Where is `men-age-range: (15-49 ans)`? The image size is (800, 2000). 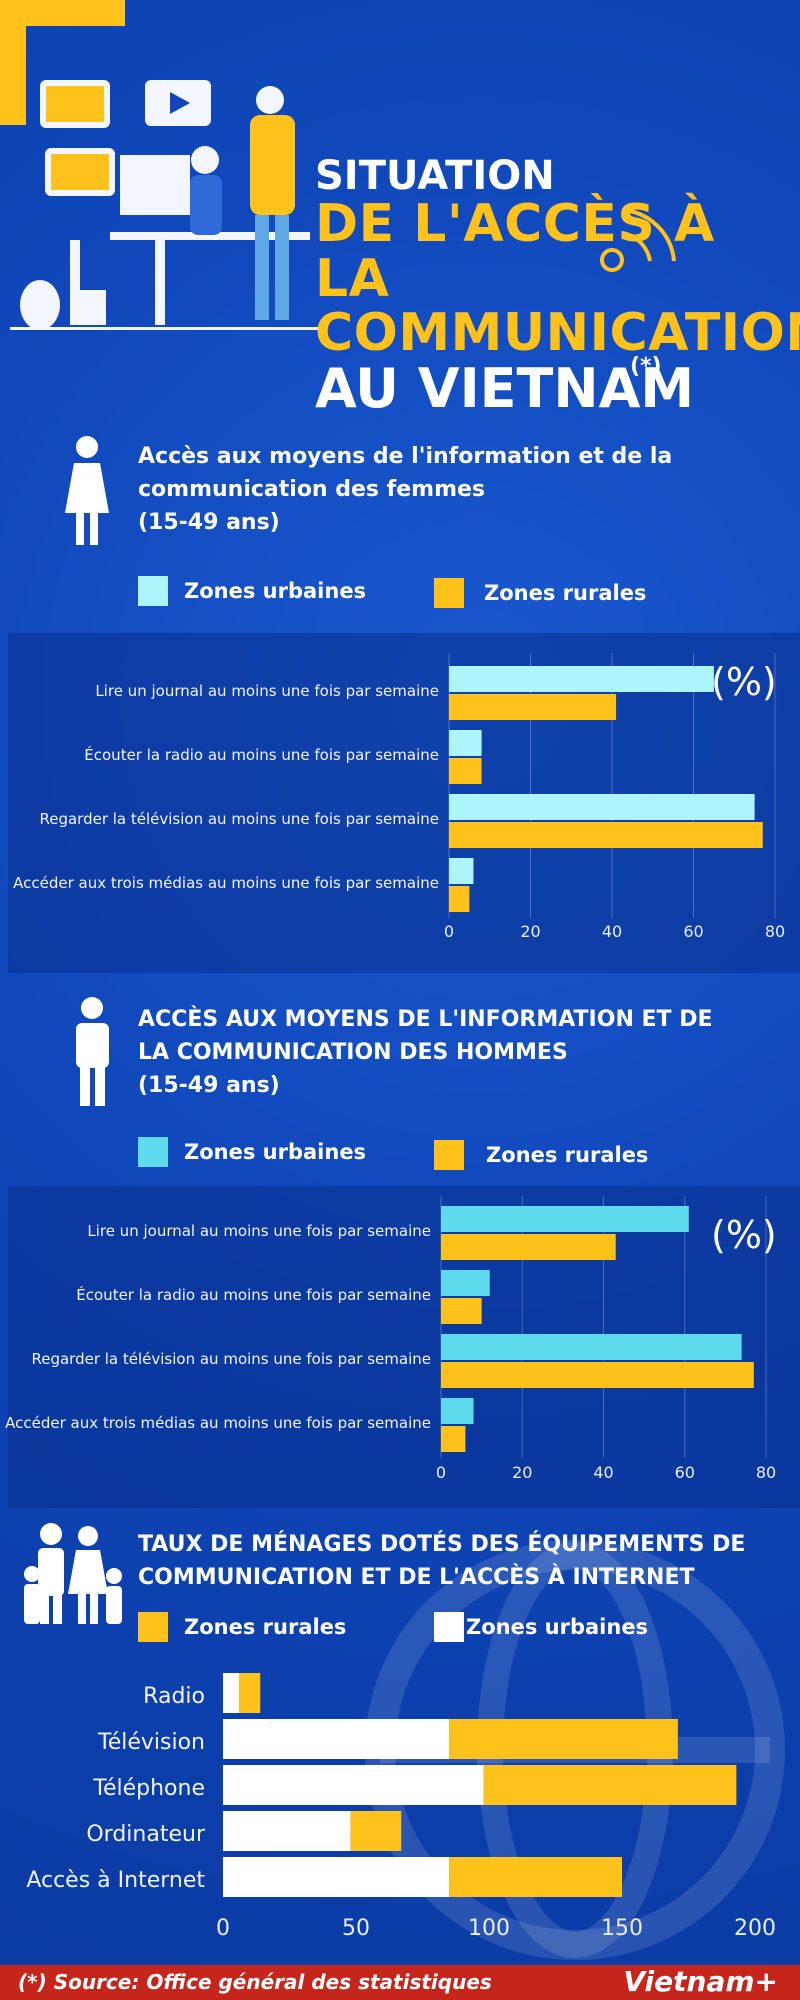 men-age-range: (15-49 ans) is located at coordinates (209, 1085).